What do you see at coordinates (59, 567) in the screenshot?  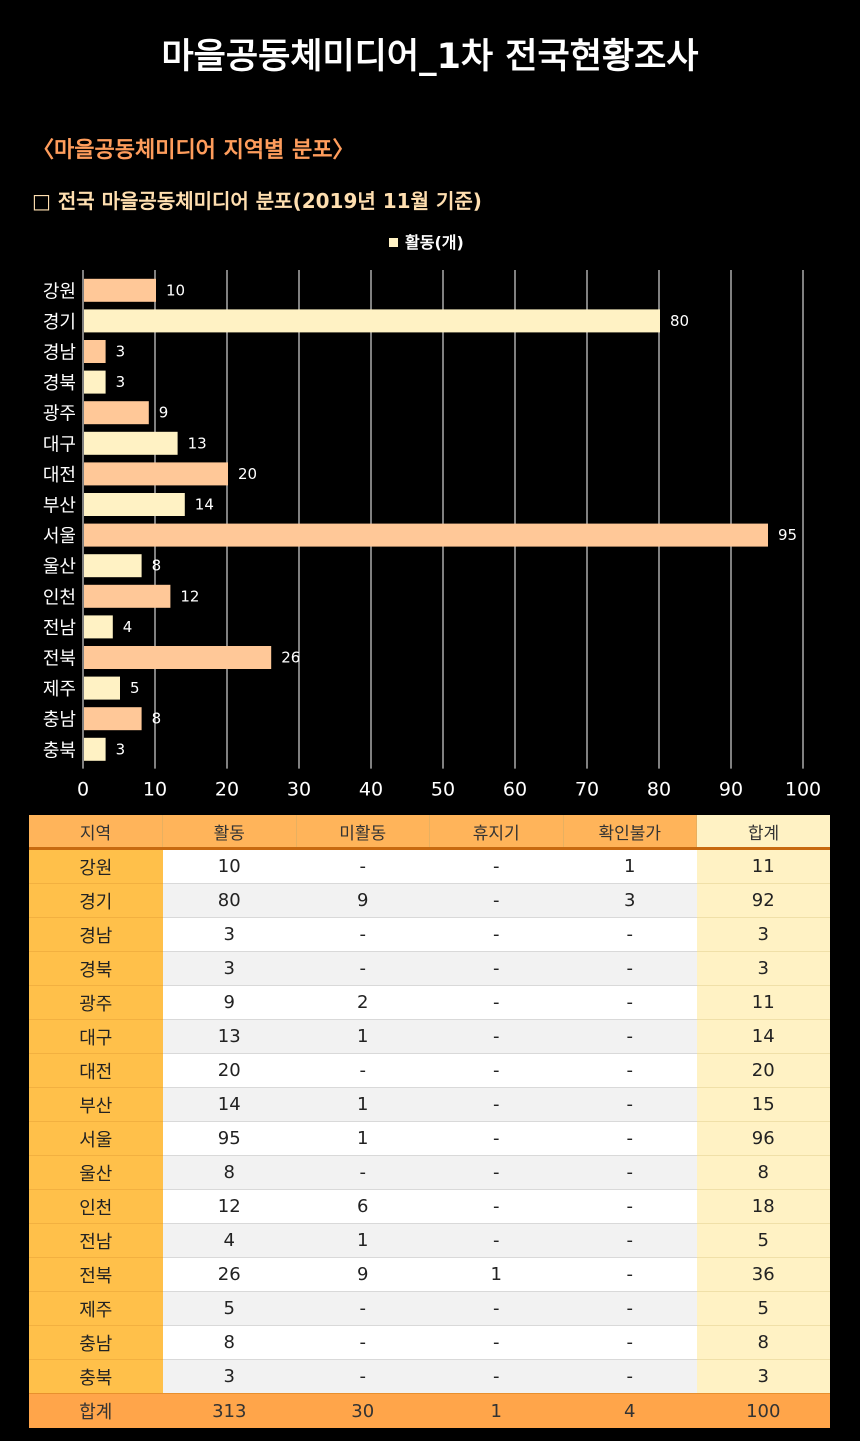 I see `y-category-label: 울산` at bounding box center [59, 567].